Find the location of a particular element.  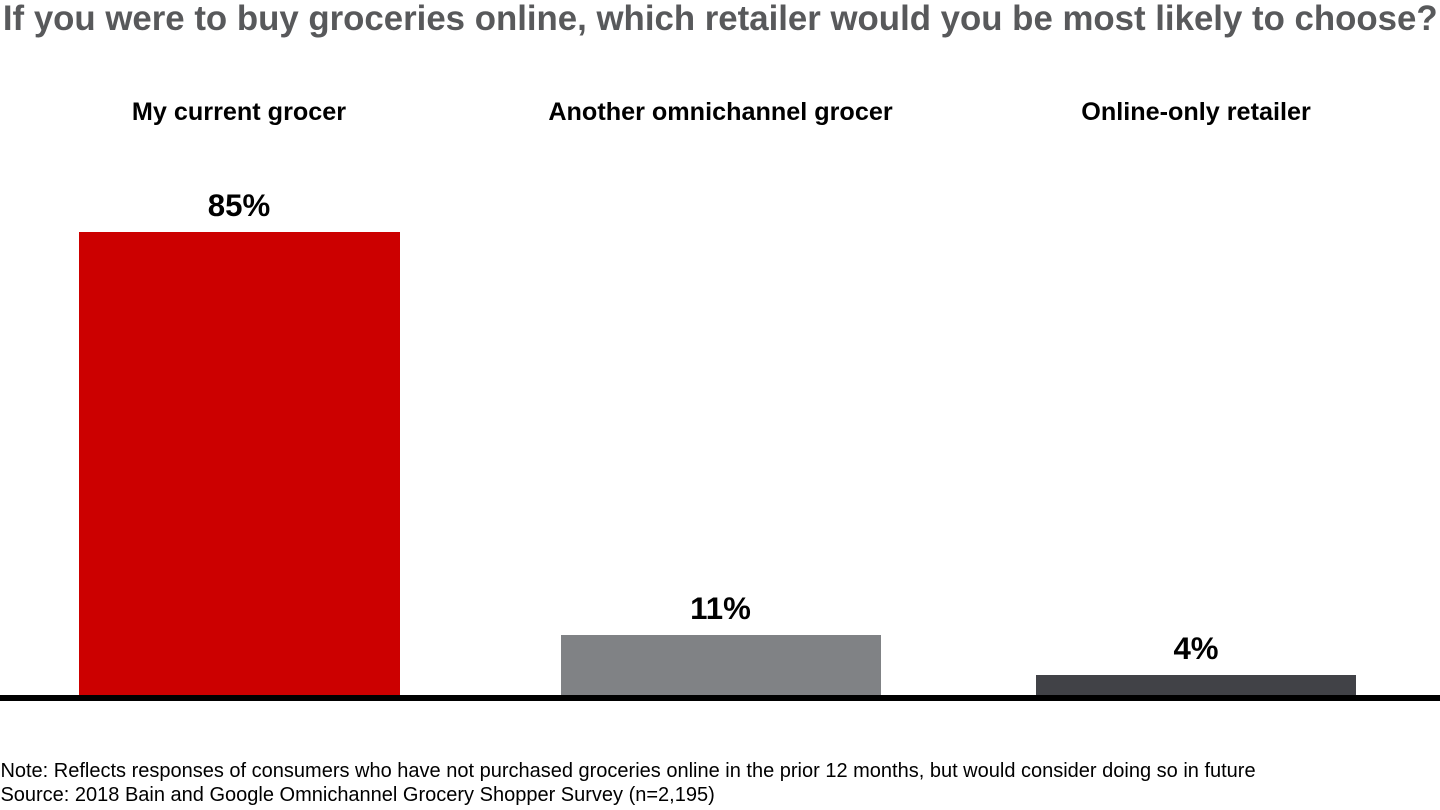

value-label-3: 4% is located at coordinates (1196, 648).